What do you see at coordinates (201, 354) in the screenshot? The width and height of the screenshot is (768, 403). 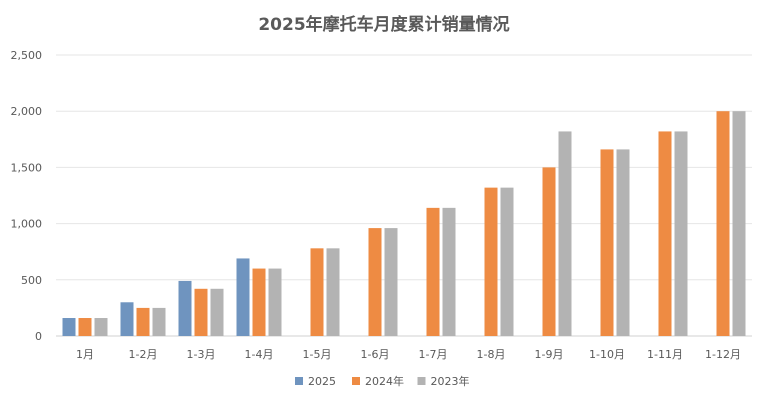 I see `x-tick-label: 1-3月` at bounding box center [201, 354].